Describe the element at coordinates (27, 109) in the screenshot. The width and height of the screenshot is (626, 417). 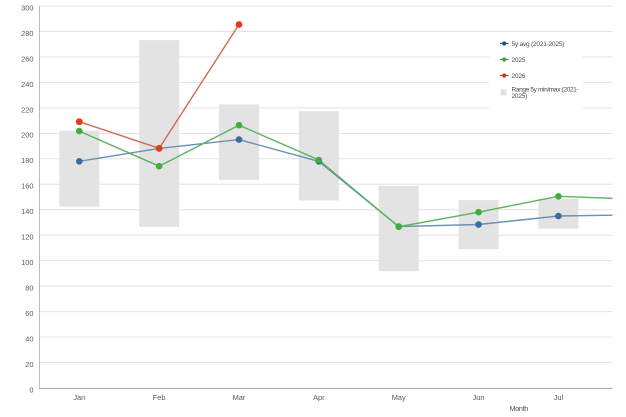
I see `svg-text: 220` at that location.